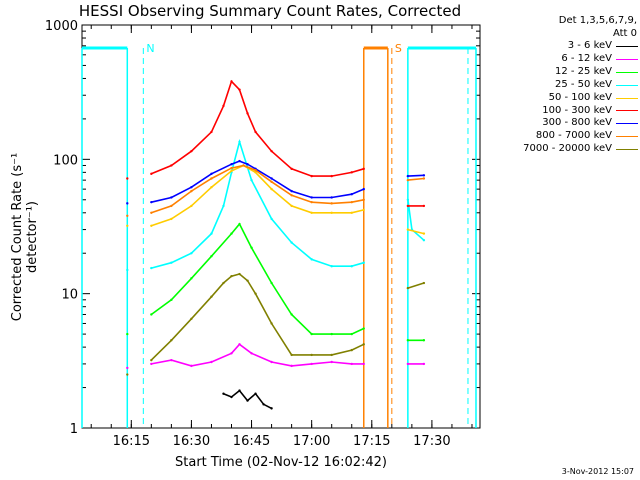 The width and height of the screenshot is (640, 480). Describe the element at coordinates (560, 59) in the screenshot. I see `legend-item: 6 - 12 keV` at that location.